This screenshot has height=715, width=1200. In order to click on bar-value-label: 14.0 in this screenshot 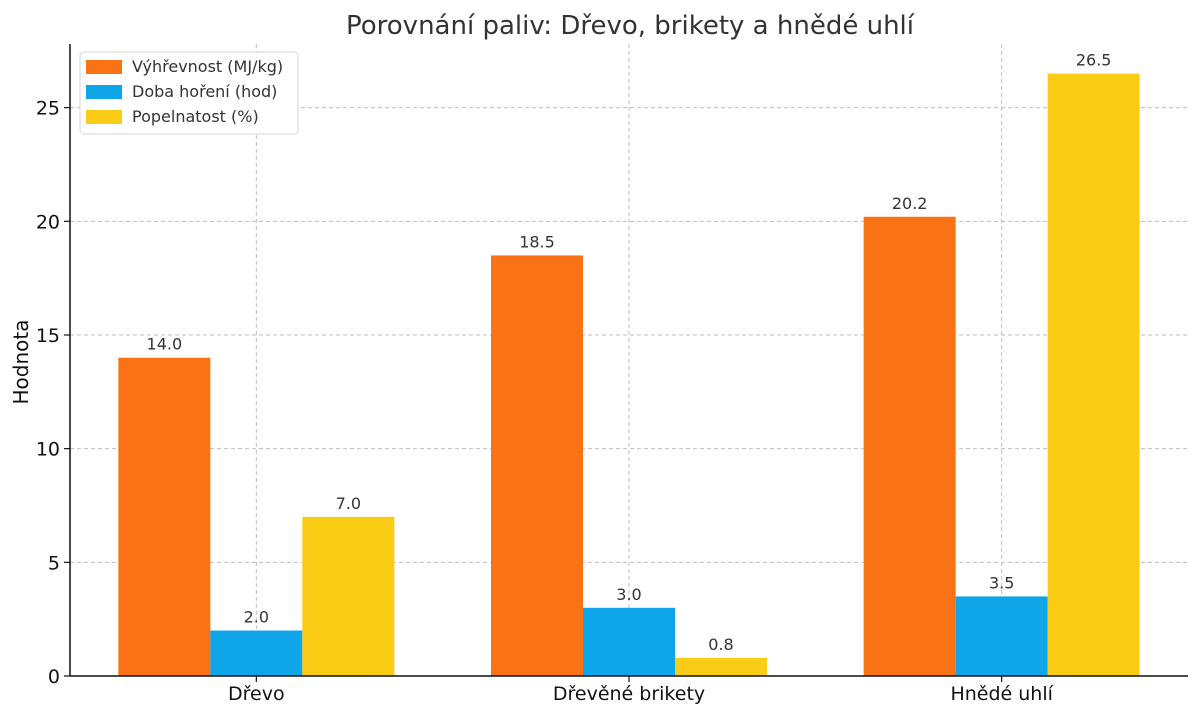, I will do `click(165, 344)`.